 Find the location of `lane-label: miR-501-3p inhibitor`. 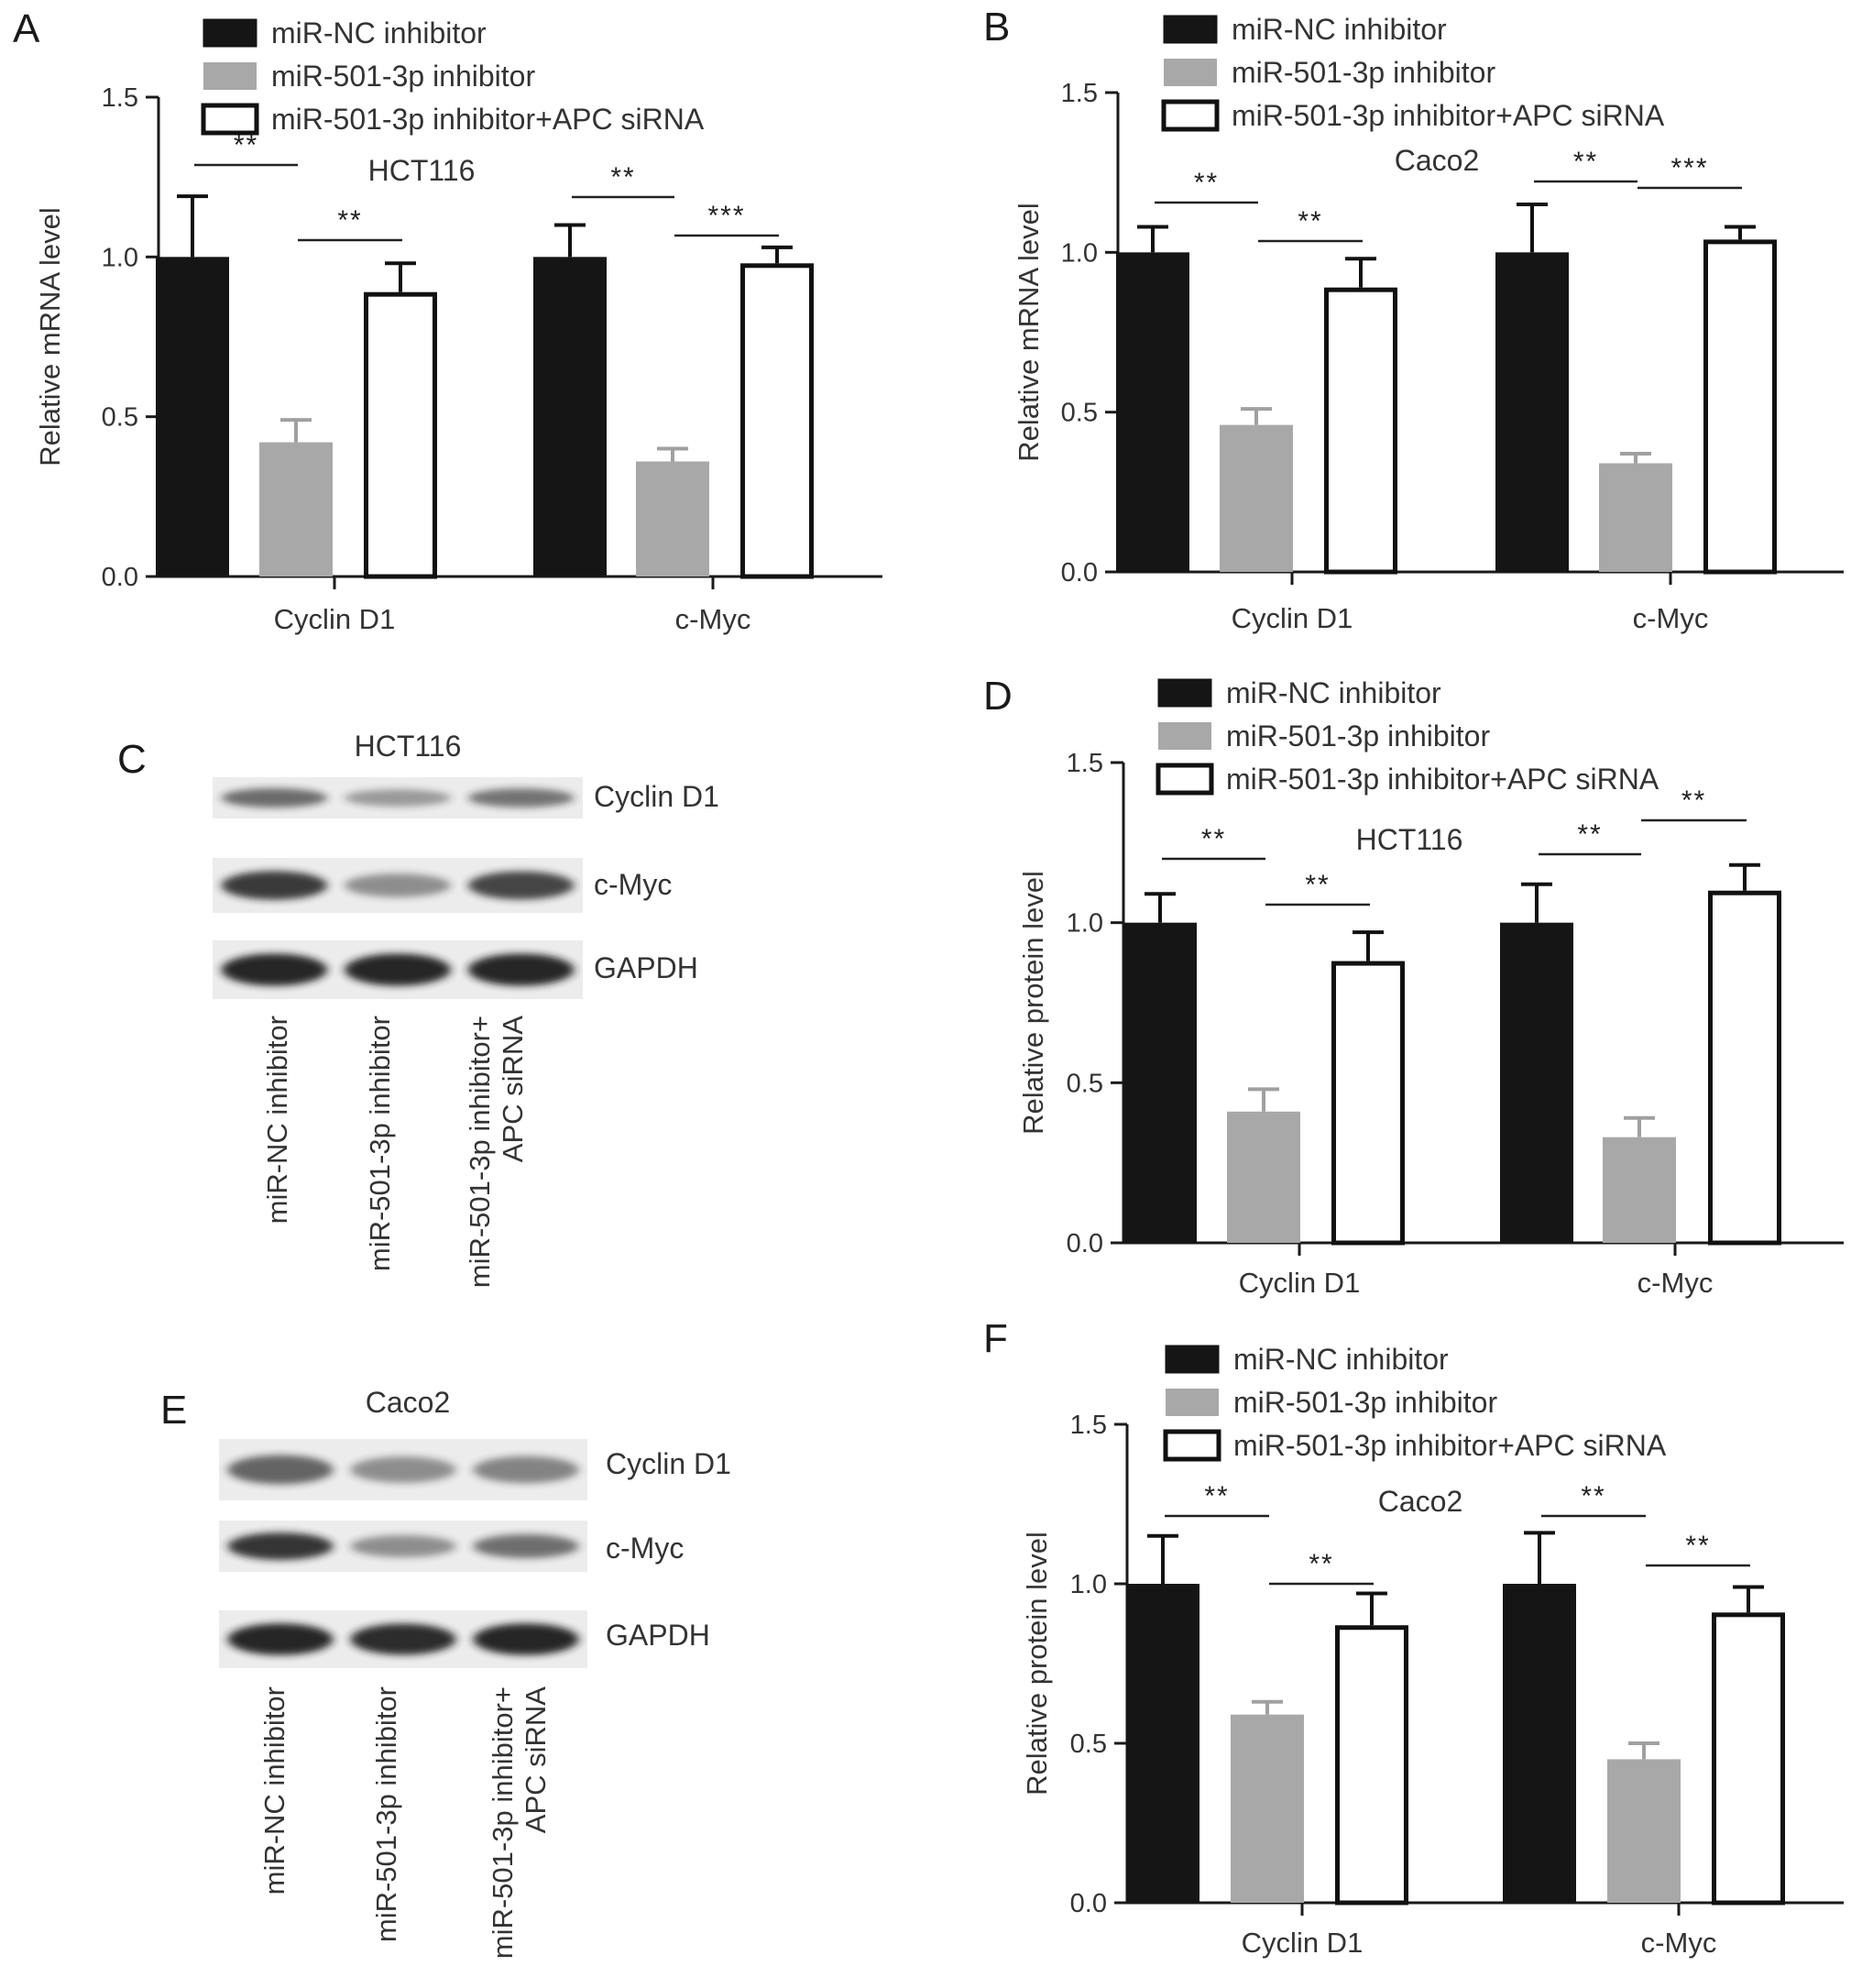

lane-label: miR-501-3p inhibitor is located at coordinates (380, 1143).